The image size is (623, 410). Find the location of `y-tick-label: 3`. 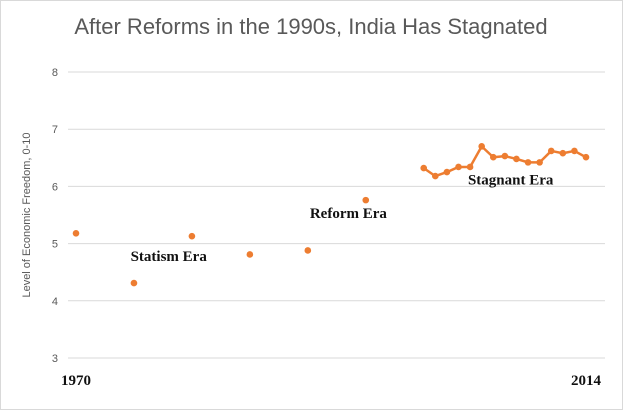

y-tick-label: 3 is located at coordinates (55, 359).